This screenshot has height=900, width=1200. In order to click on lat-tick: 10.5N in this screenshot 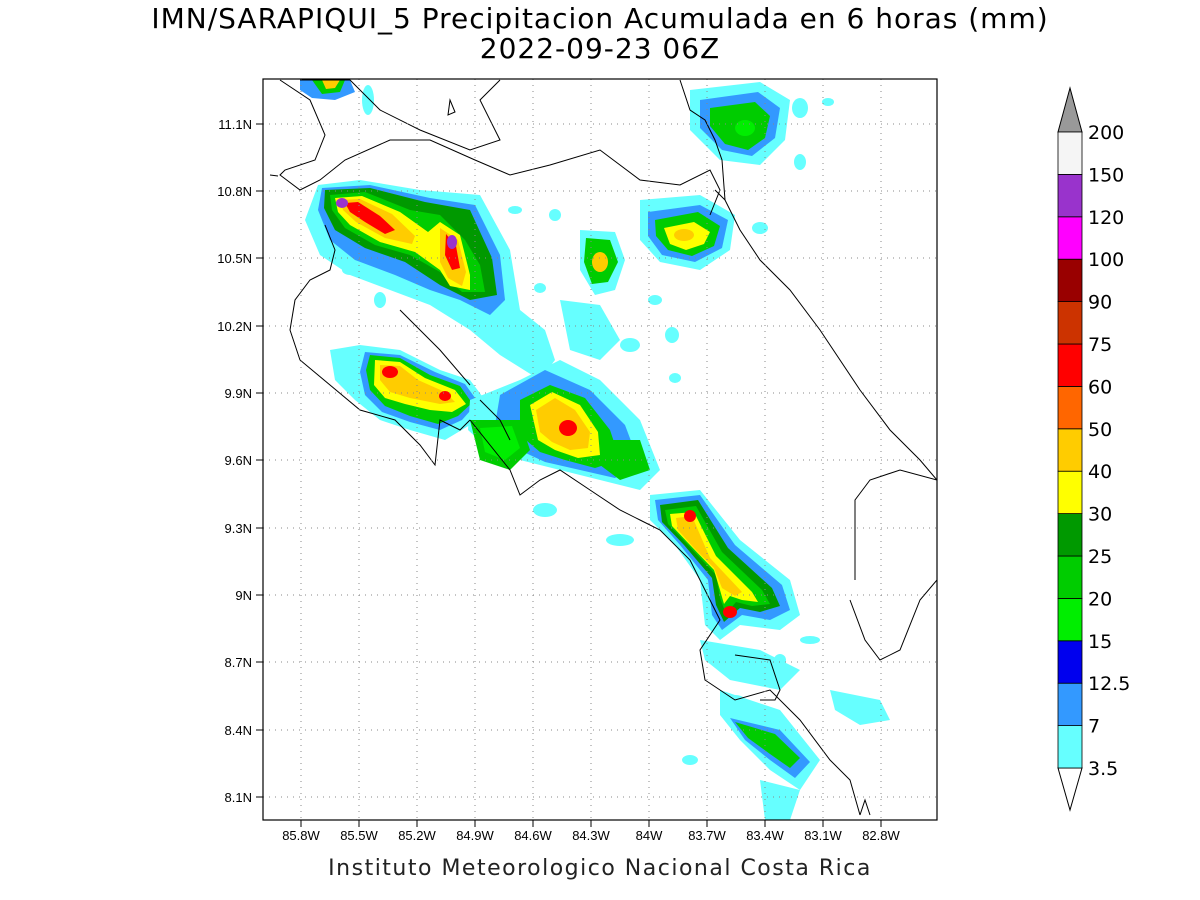, I will do `click(240, 258)`.